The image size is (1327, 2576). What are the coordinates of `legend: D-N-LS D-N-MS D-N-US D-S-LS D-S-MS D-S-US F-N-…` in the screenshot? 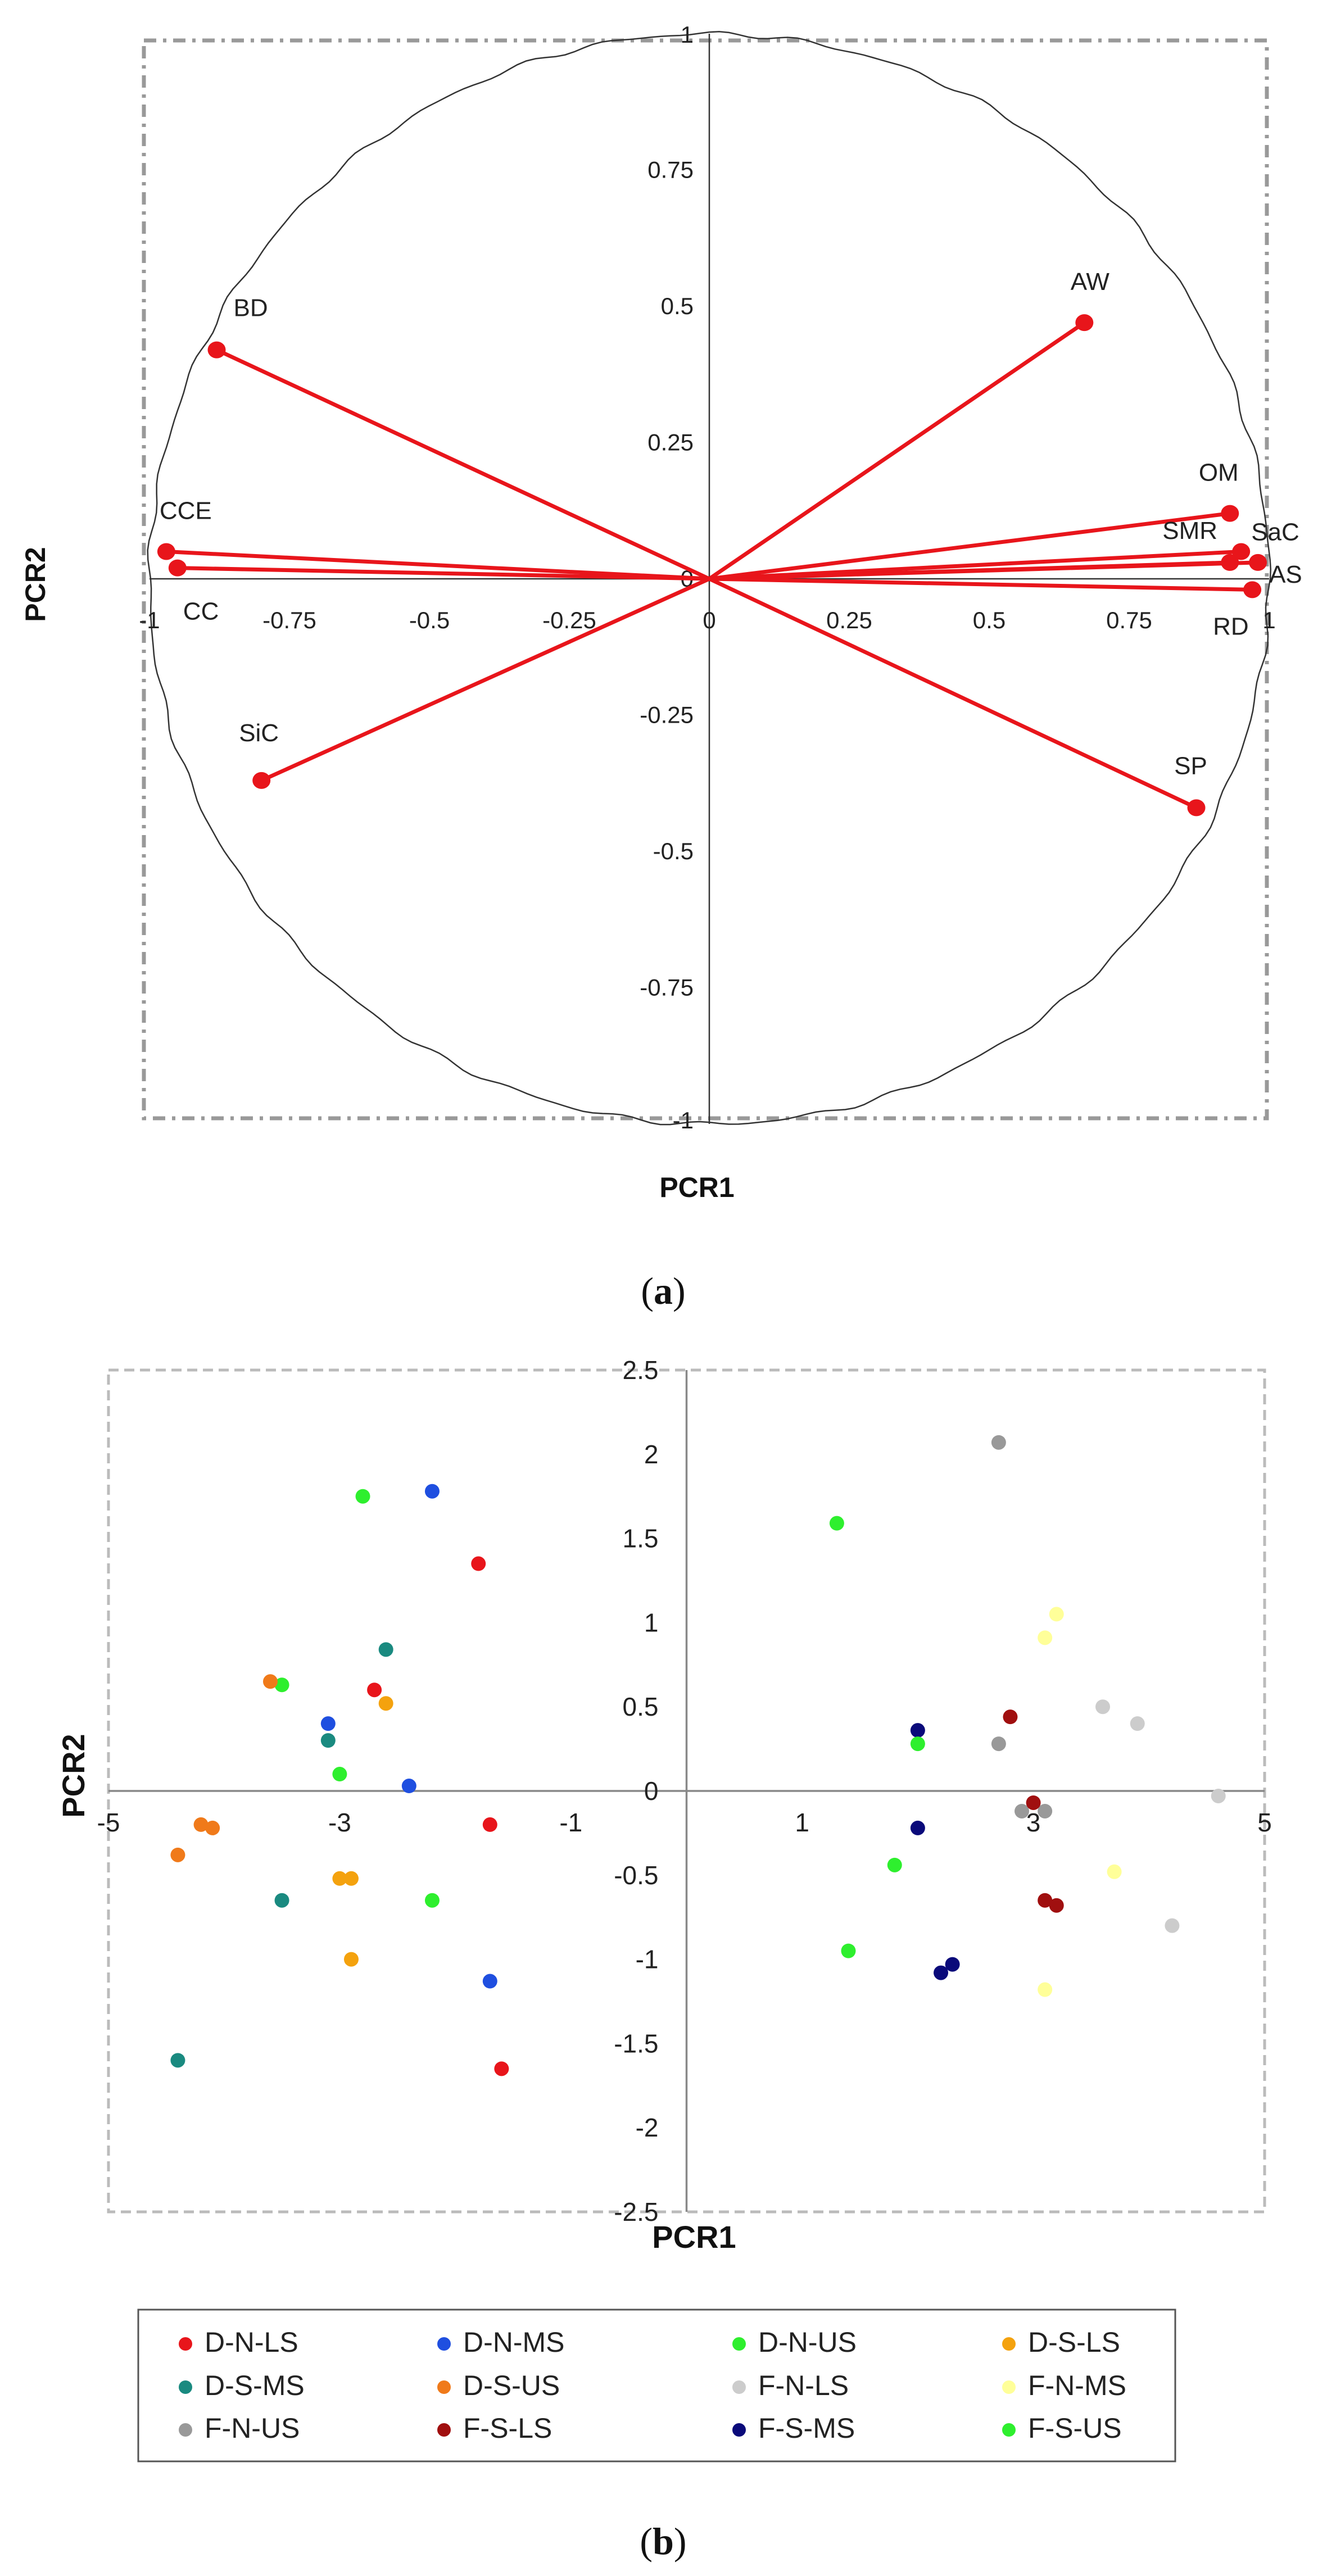 It's located at (656, 2385).